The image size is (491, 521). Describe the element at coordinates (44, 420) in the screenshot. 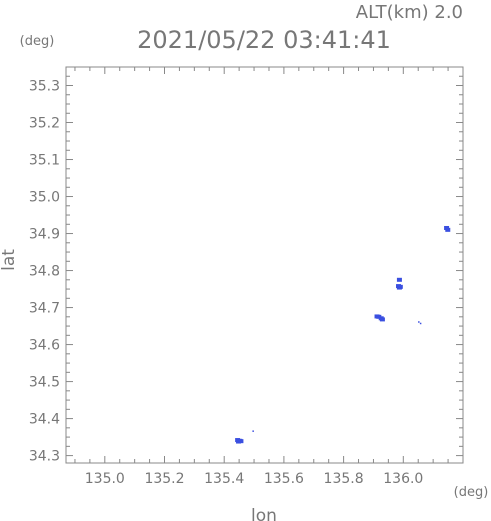

I see `y-tick-label: 34.4` at that location.